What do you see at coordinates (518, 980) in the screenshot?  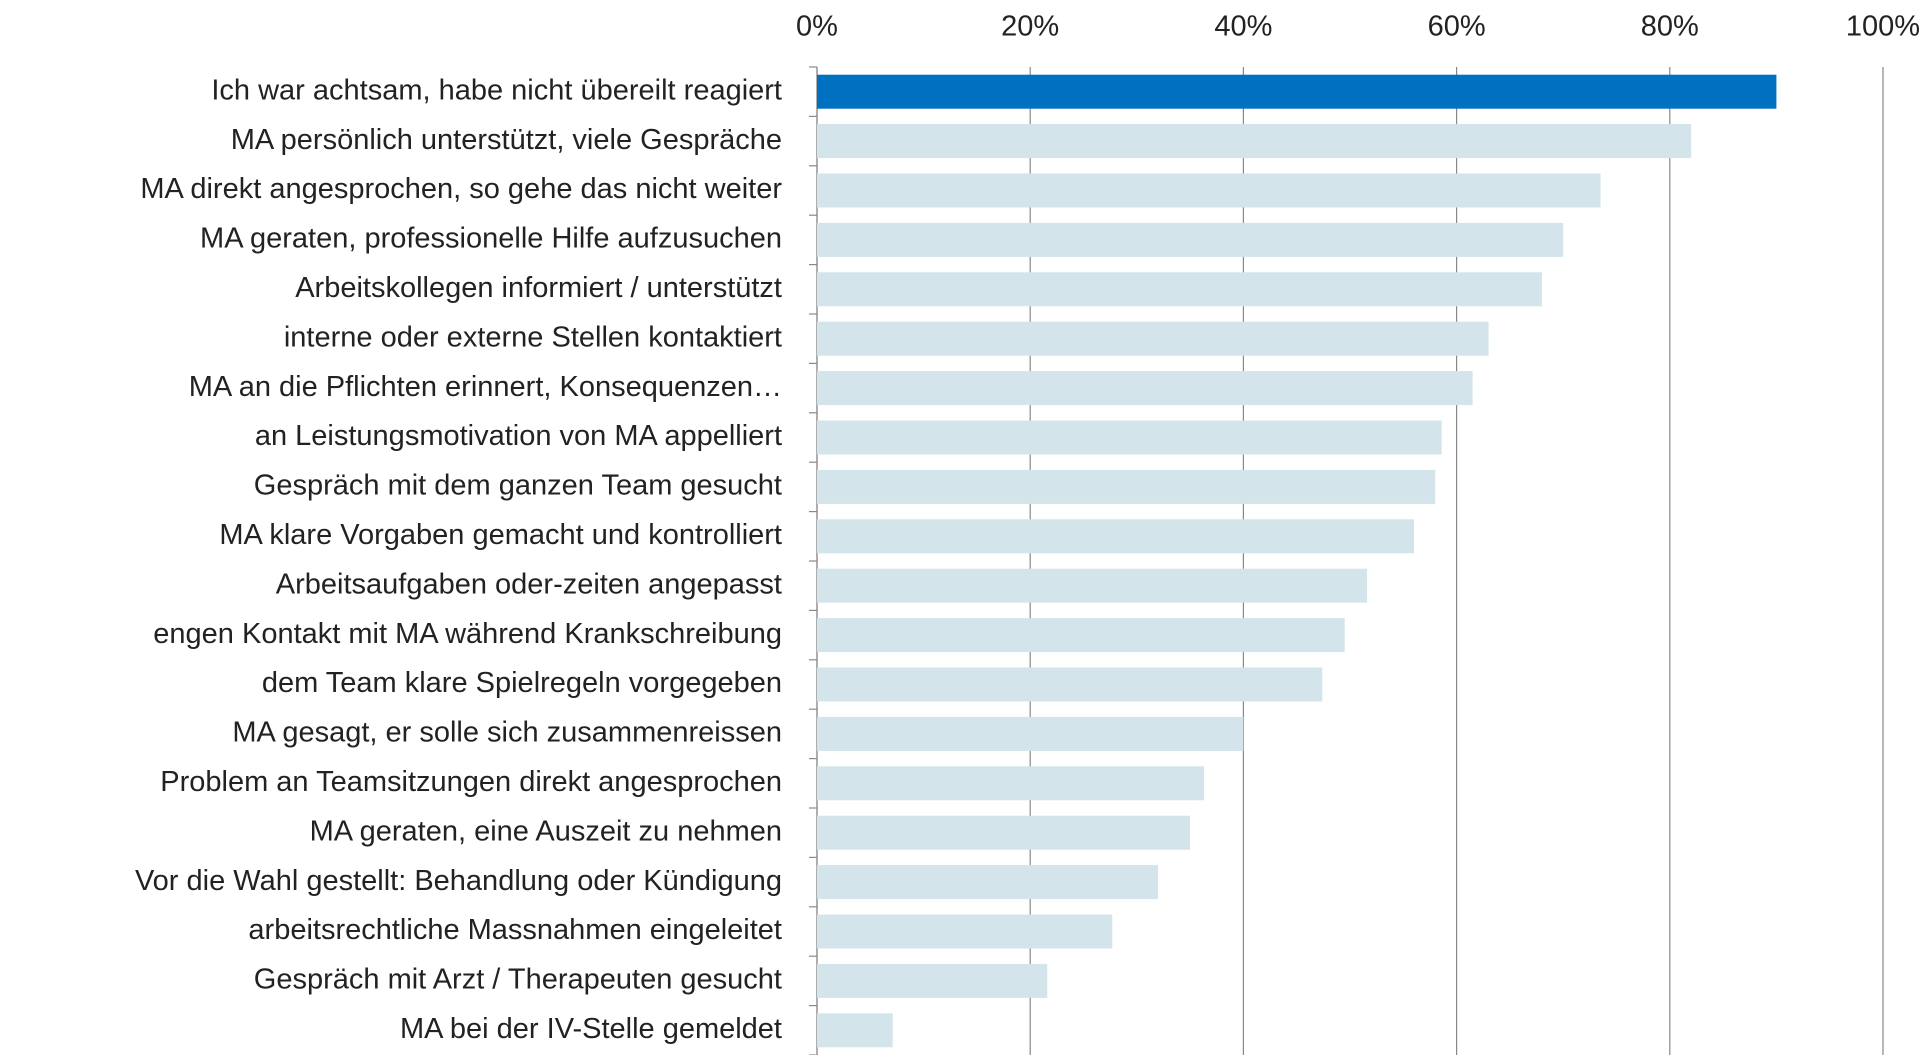 I see `y-tick-label: Gespräch mit Arzt / Therapeuten gesucht` at bounding box center [518, 980].